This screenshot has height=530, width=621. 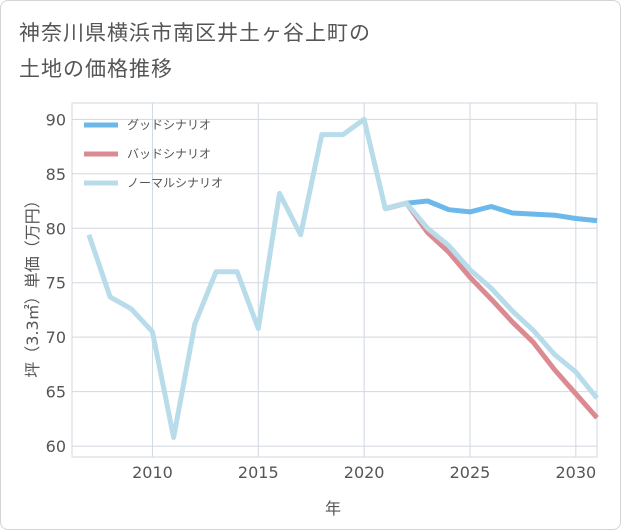 What do you see at coordinates (333, 508) in the screenshot?
I see `x-axis-label: 年` at bounding box center [333, 508].